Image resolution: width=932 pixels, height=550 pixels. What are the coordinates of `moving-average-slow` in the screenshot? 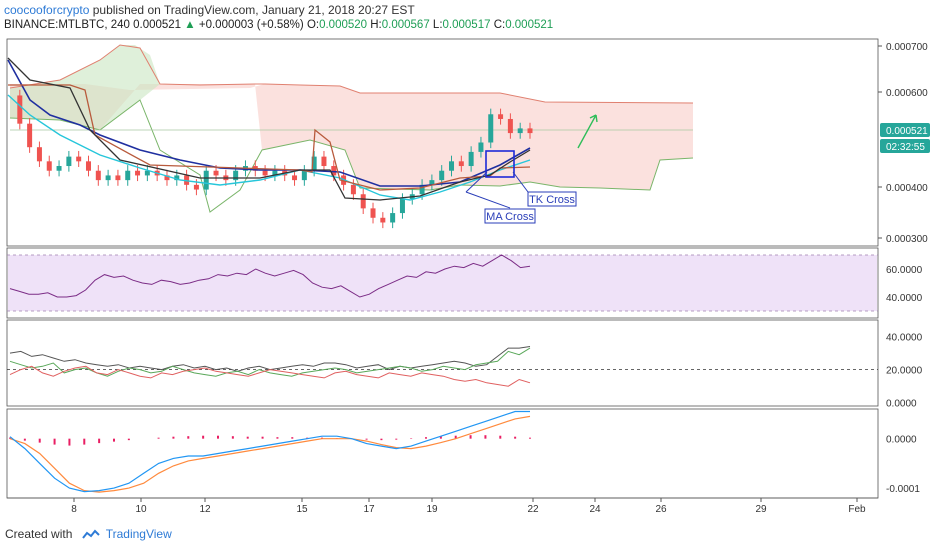 It's located at (269, 123).